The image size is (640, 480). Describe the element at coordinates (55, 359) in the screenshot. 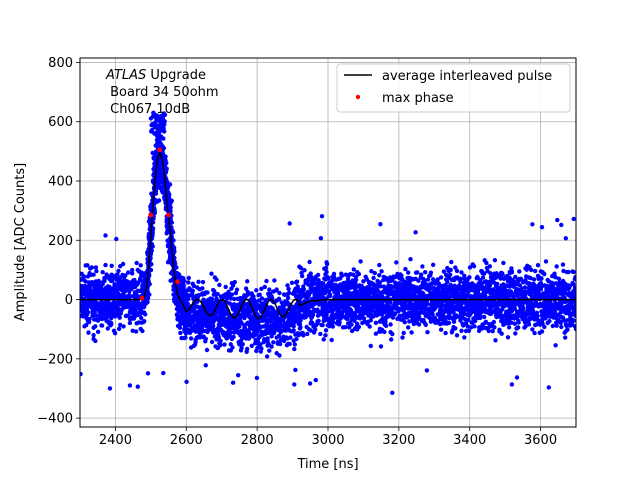

I see `y-tick-label: −200` at that location.